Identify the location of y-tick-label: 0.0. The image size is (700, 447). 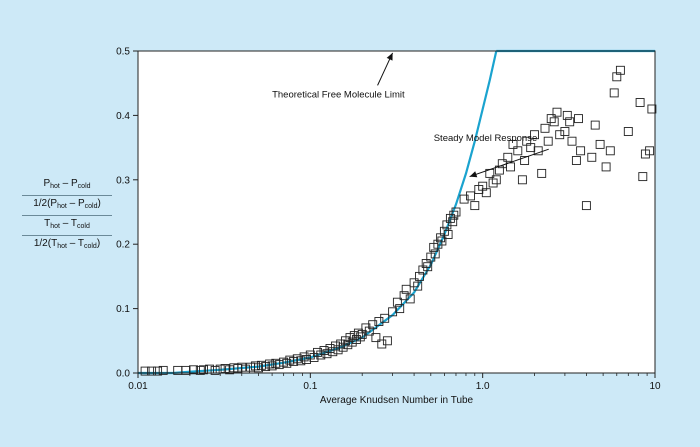
(123, 374).